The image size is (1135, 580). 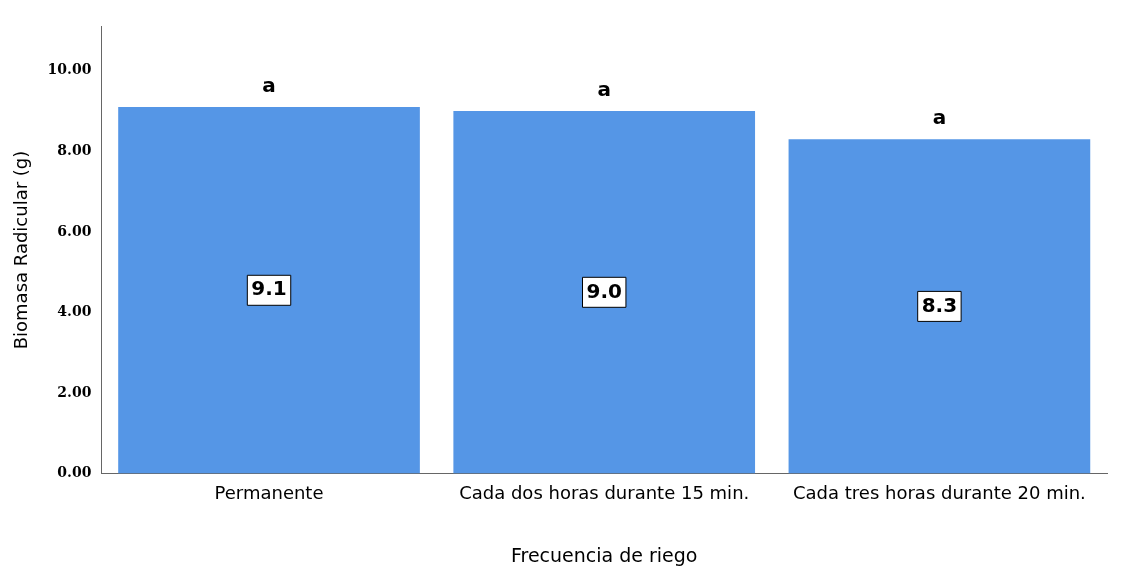 I want to click on y-tick-label: 4.00, so click(x=74, y=311).